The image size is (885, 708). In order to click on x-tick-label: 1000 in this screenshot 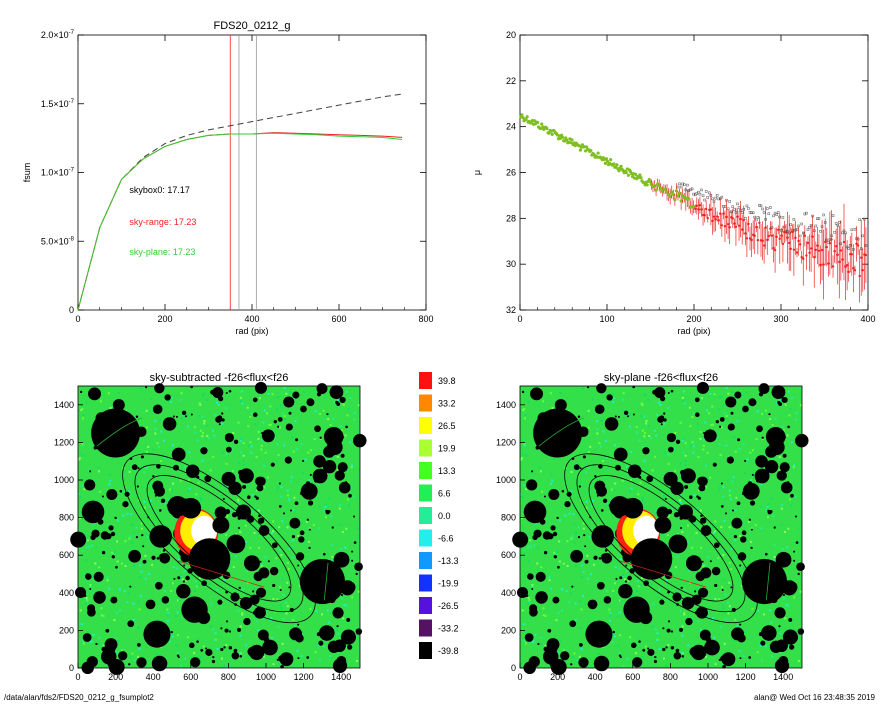, I will do `click(266, 677)`.